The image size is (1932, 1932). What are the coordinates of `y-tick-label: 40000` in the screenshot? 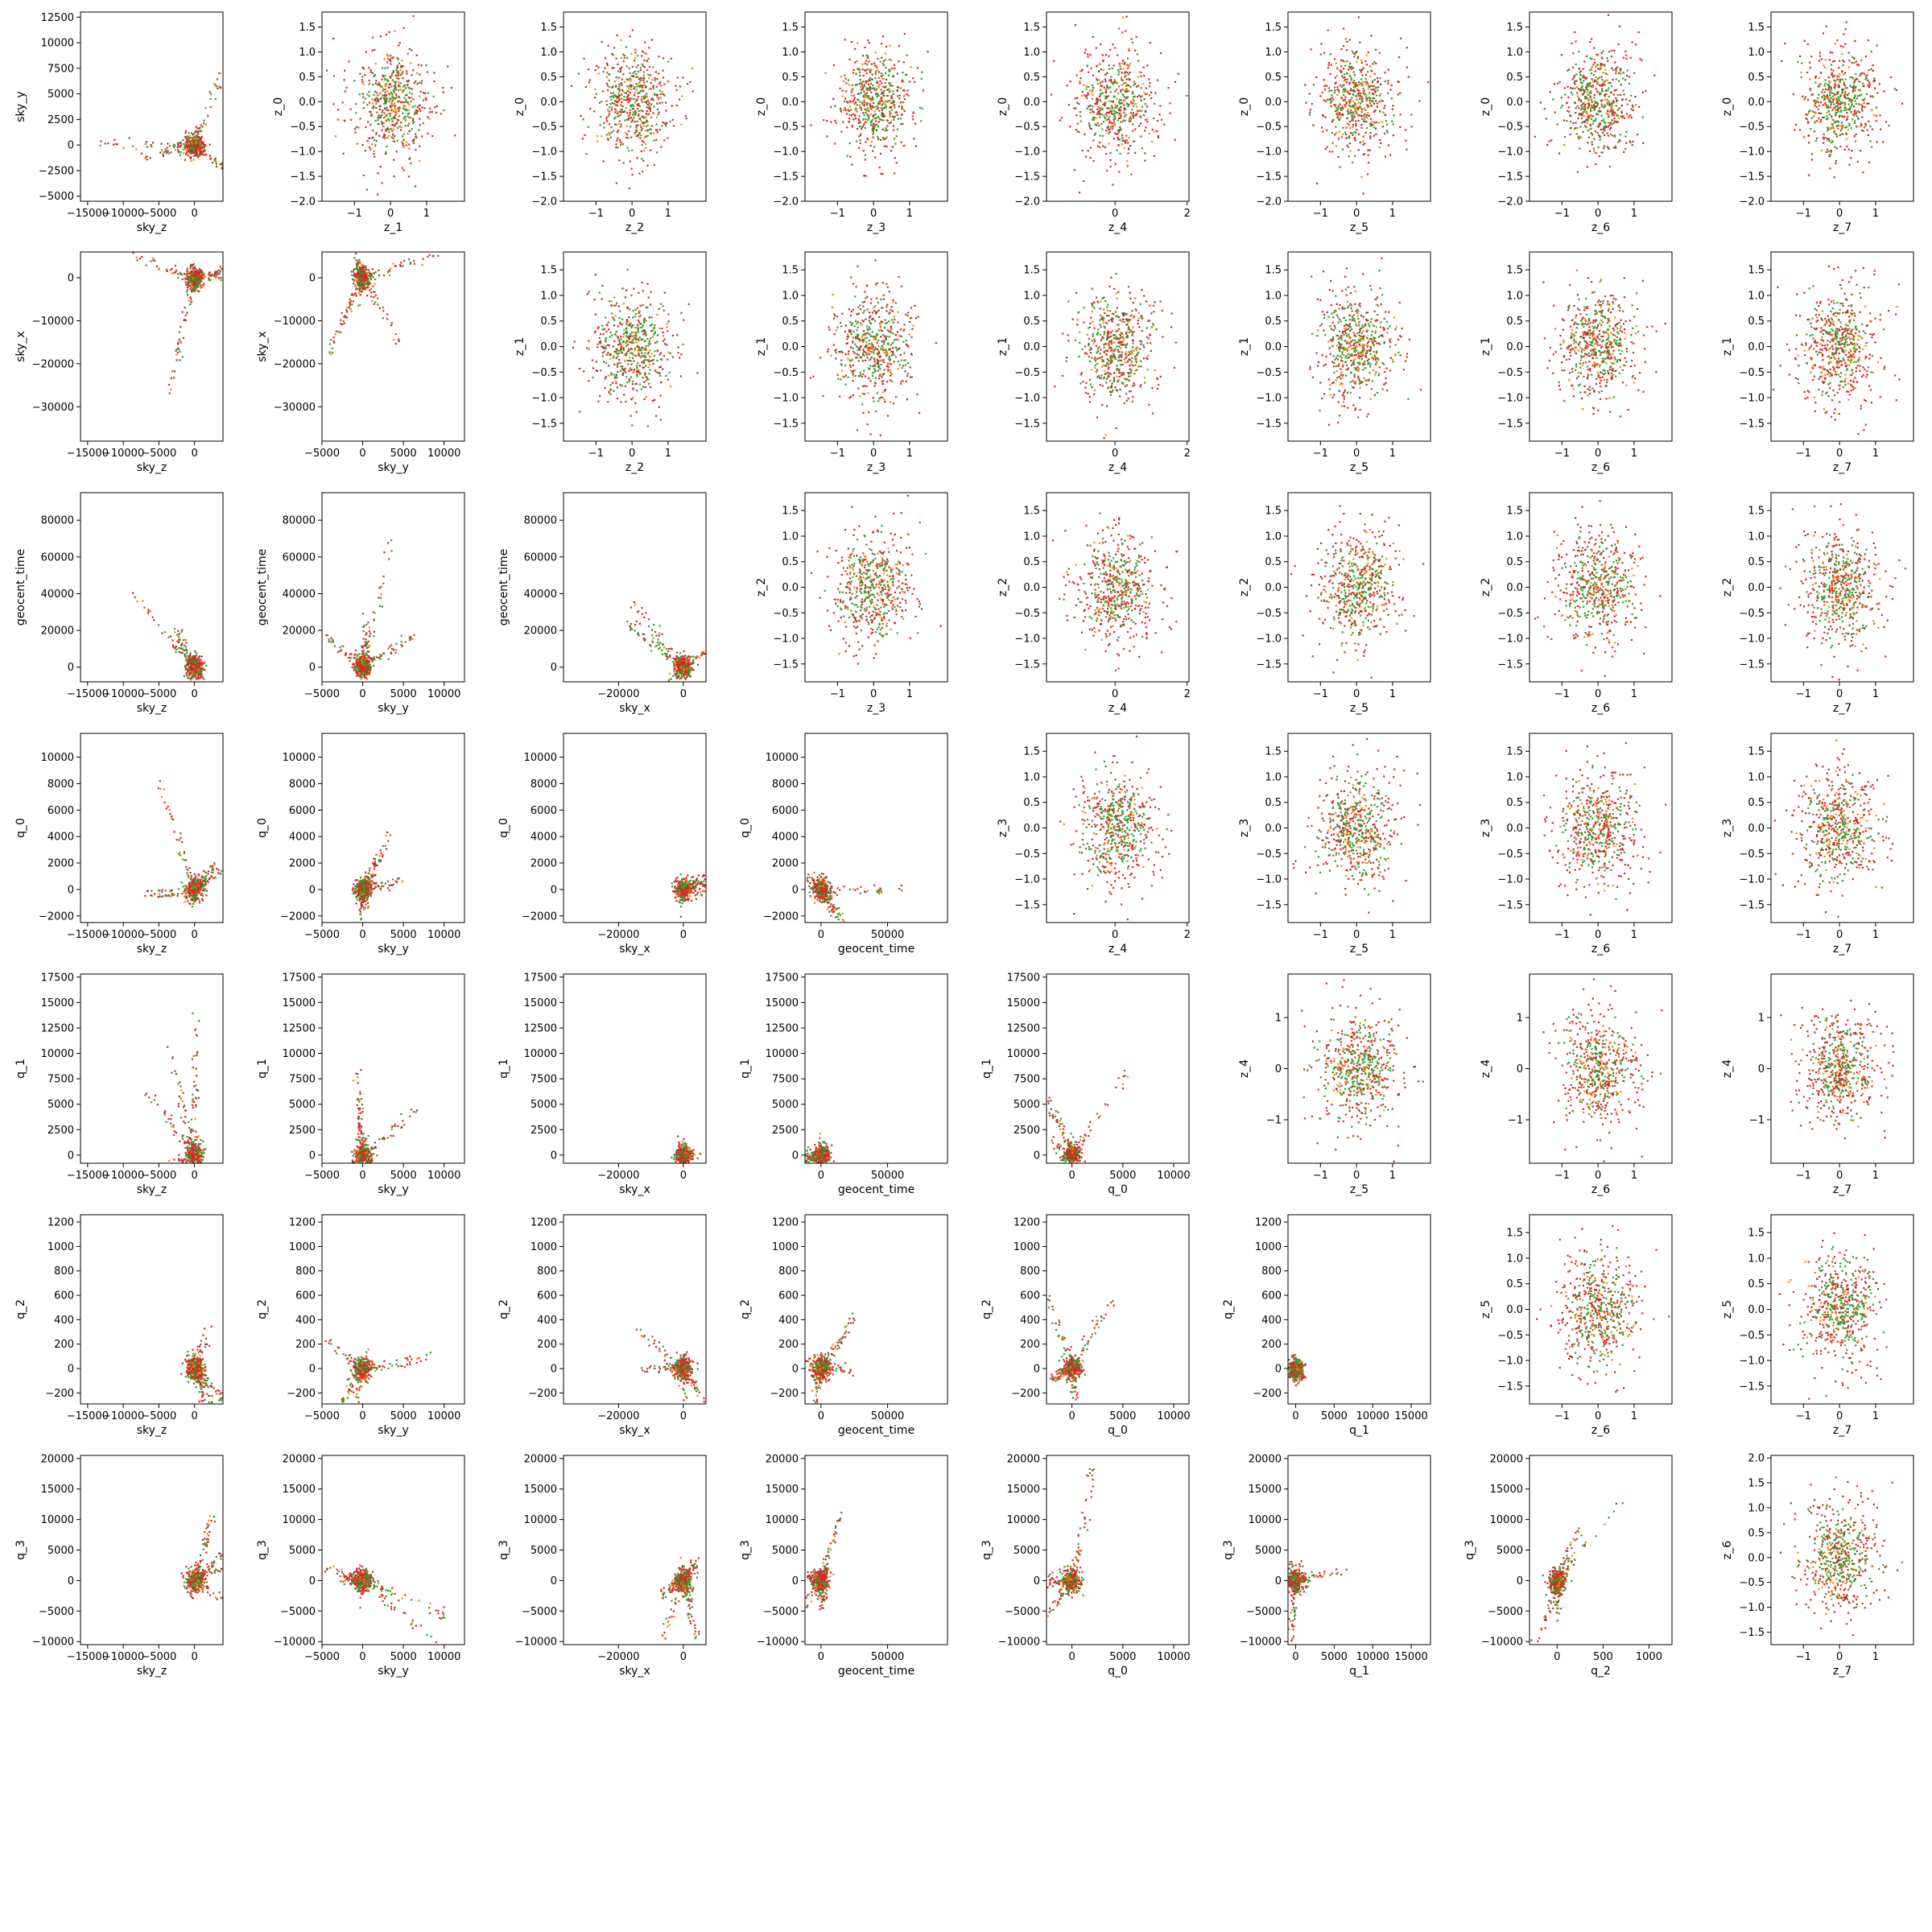 It's located at (299, 594).